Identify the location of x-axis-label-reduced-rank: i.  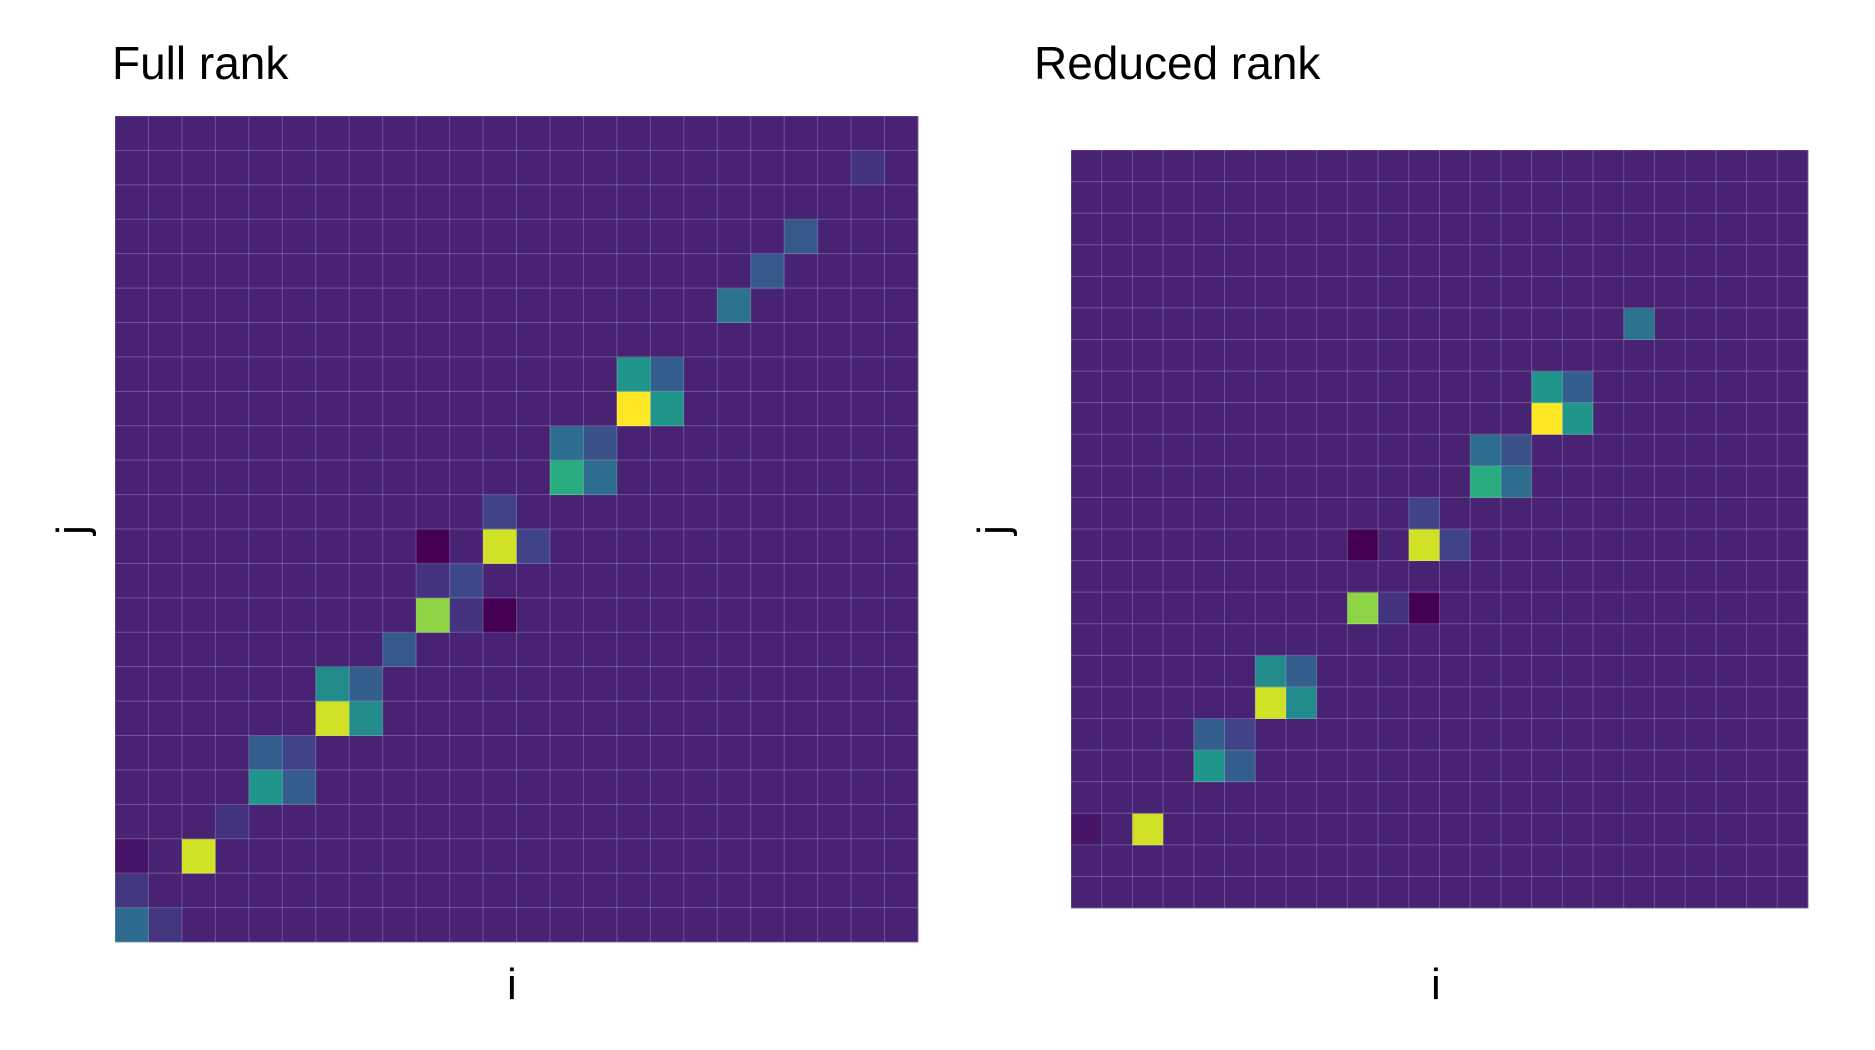
(1436, 984).